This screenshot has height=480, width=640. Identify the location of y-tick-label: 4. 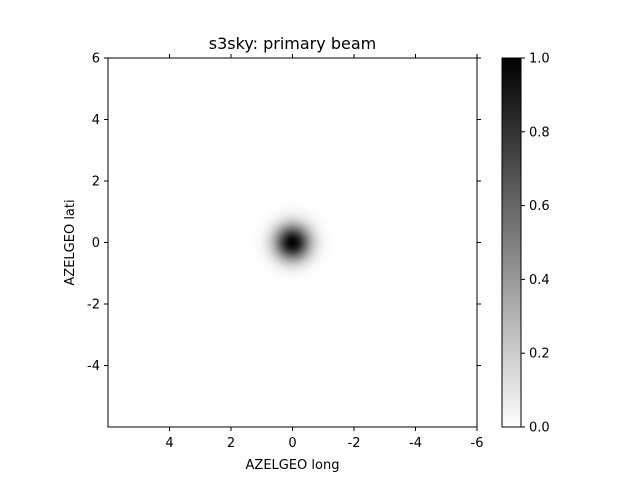
(96, 120).